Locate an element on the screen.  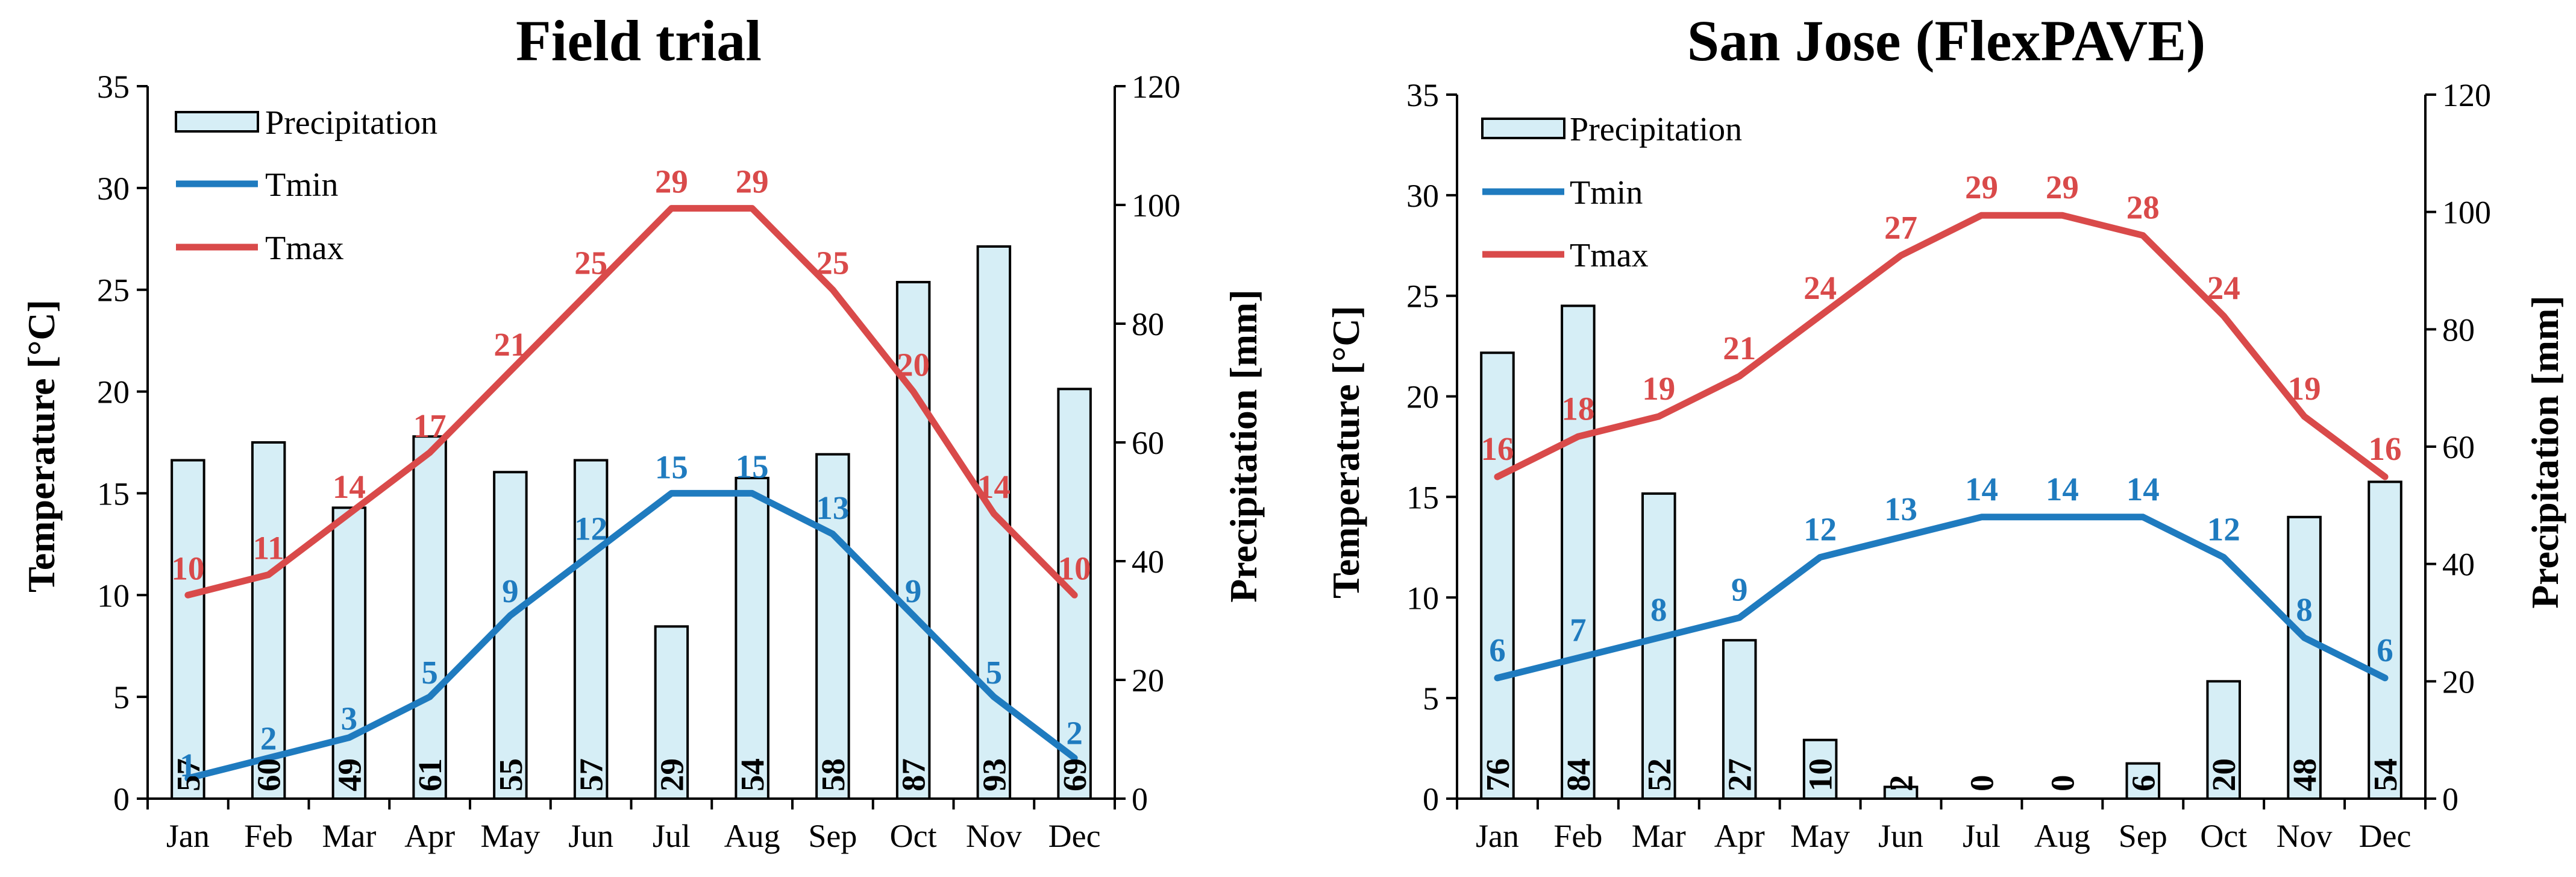
tmin-data-label: 14 is located at coordinates (2062, 489).